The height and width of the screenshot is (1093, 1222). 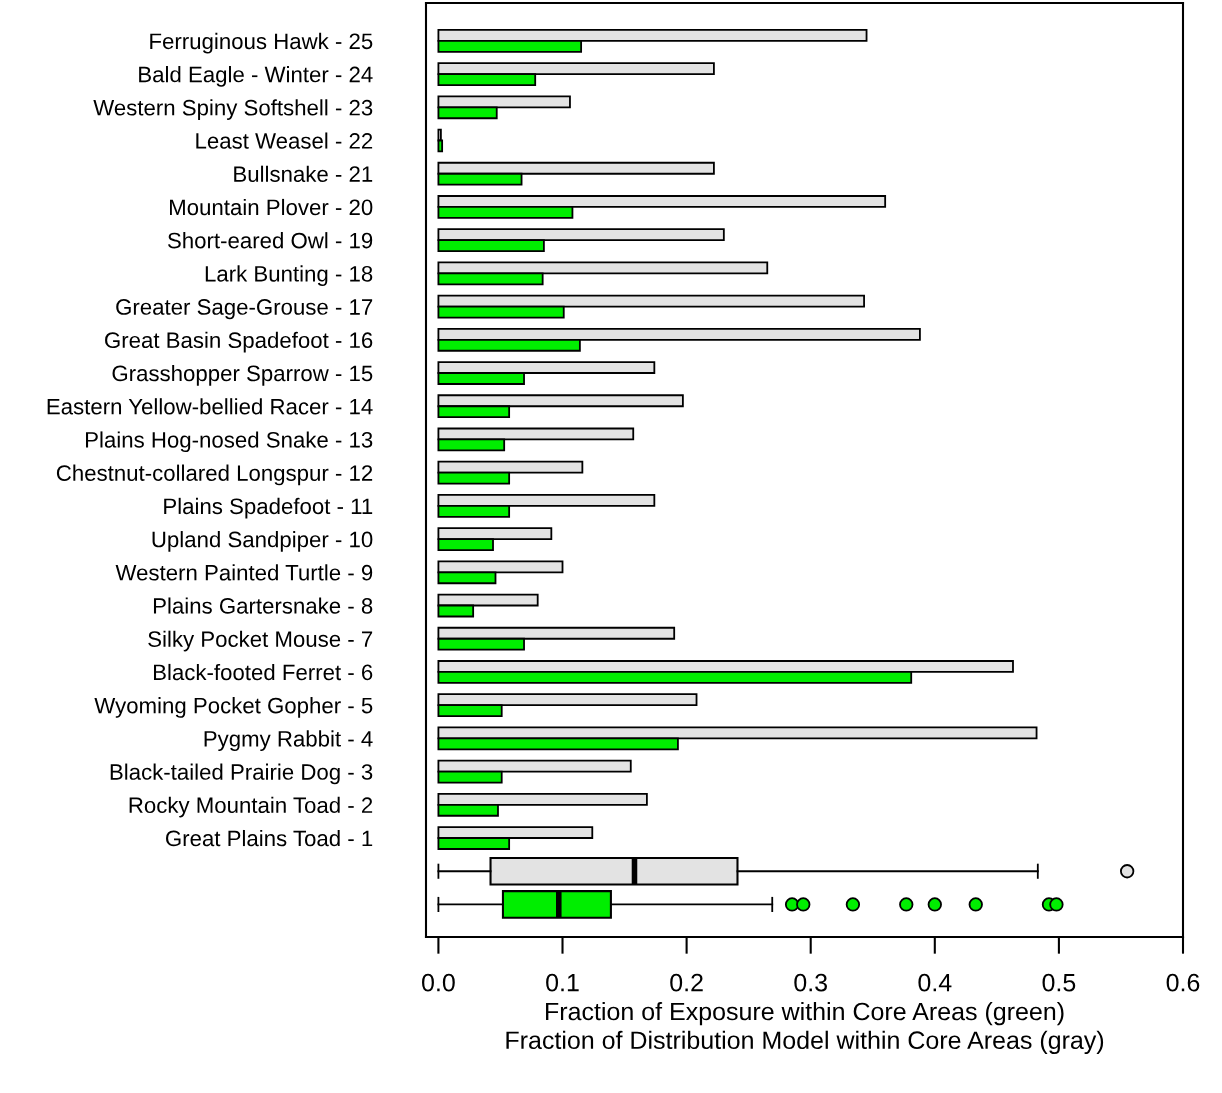 I want to click on y-tick-label: Wyoming Pocket Gopher - 5, so click(x=233, y=707).